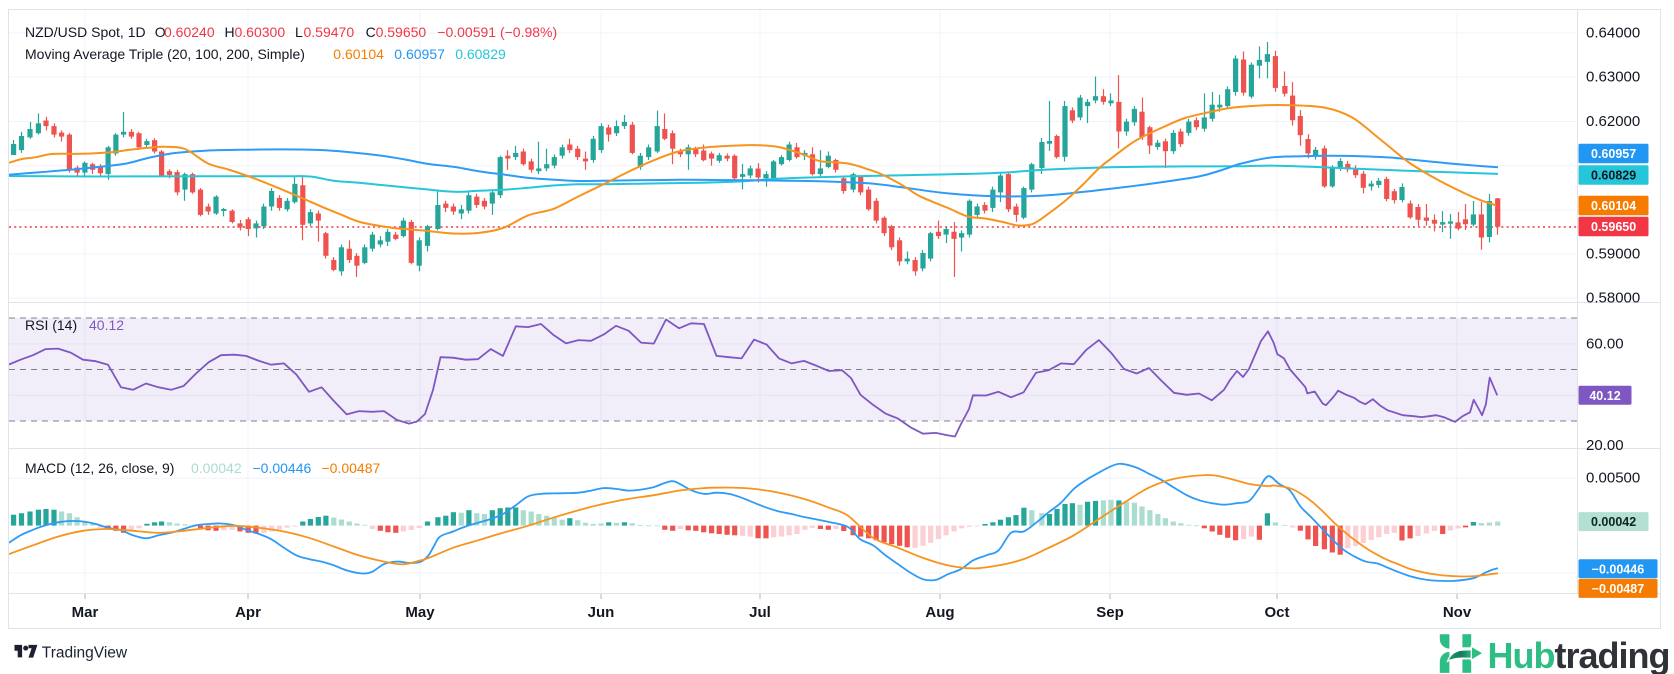  Describe the element at coordinates (1613, 77) in the screenshot. I see `svg-text: 0.63000` at that location.